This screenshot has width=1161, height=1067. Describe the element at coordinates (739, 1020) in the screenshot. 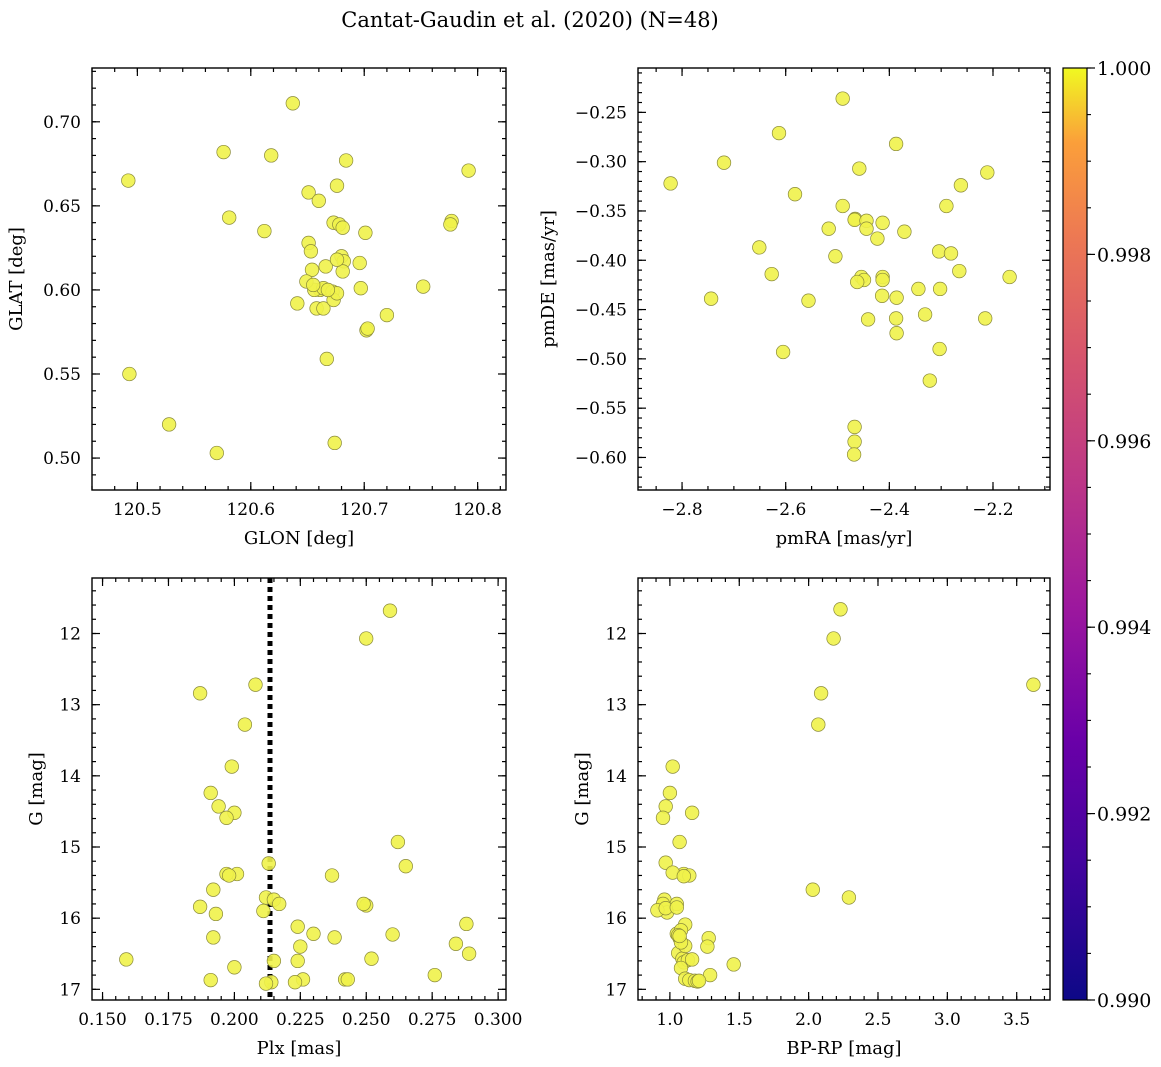

I see `x-tick-label: 1.5` at that location.